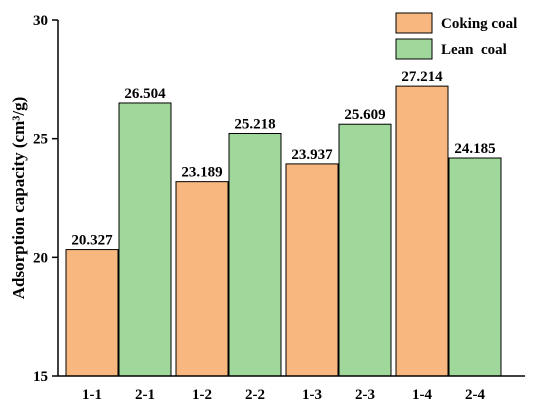 The width and height of the screenshot is (550, 410). I want to click on value-label-1-2: 23.189, so click(201, 173).